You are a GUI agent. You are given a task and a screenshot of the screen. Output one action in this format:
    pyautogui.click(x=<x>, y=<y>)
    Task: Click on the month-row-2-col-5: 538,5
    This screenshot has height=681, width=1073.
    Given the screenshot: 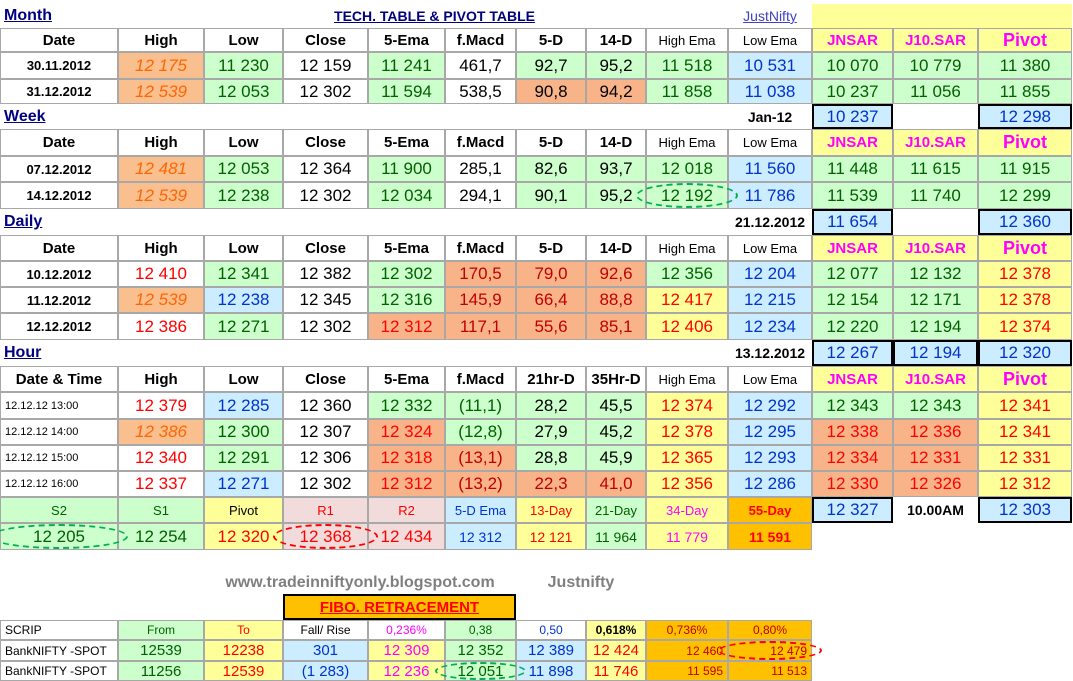 What is the action you would take?
    pyautogui.click(x=480, y=91)
    